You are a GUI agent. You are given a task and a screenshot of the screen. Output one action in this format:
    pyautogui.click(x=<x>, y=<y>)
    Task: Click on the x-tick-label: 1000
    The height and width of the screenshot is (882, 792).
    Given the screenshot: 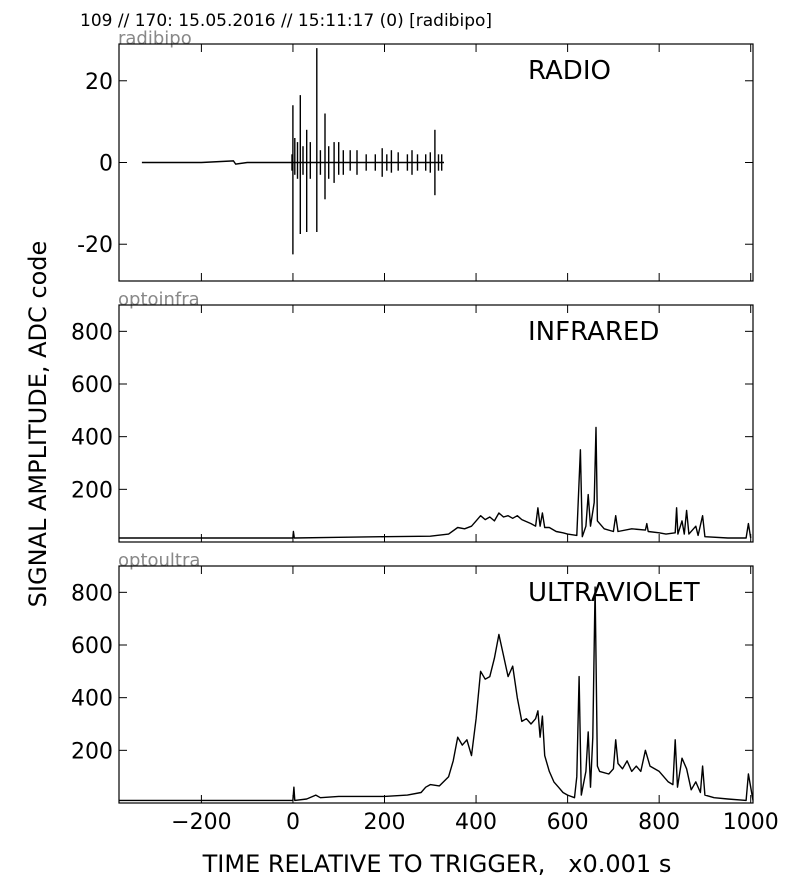 What is the action you would take?
    pyautogui.click(x=751, y=822)
    